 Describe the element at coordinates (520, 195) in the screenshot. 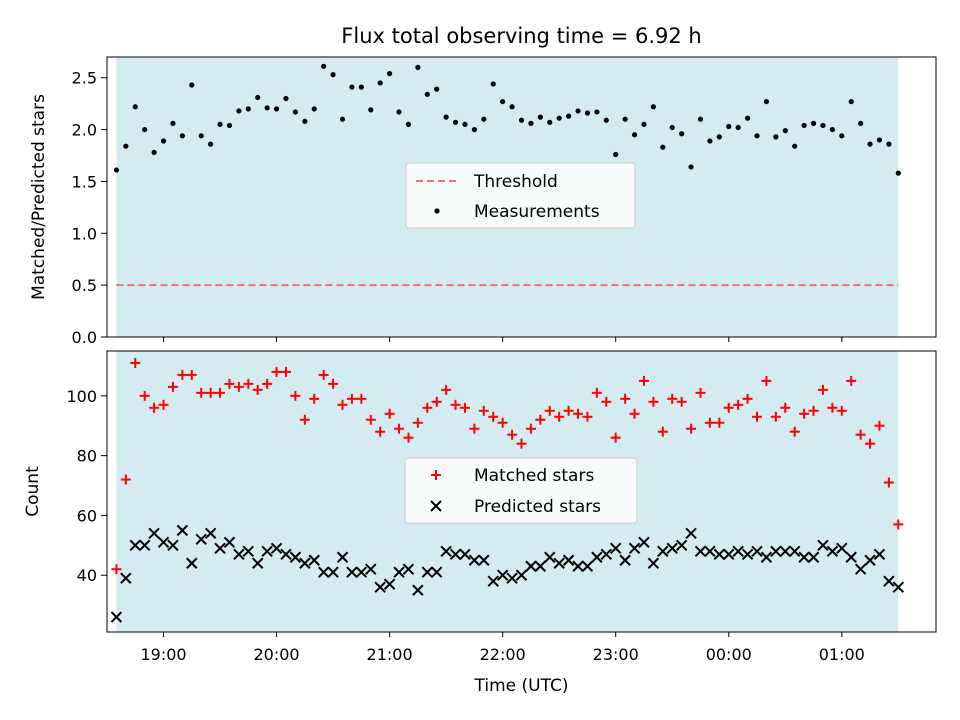

I see `top-legend: Threshold Measurements` at that location.